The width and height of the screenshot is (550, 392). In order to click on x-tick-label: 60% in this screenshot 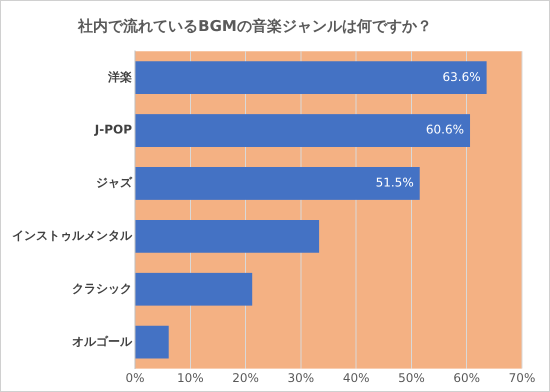, I will do `click(466, 377)`.